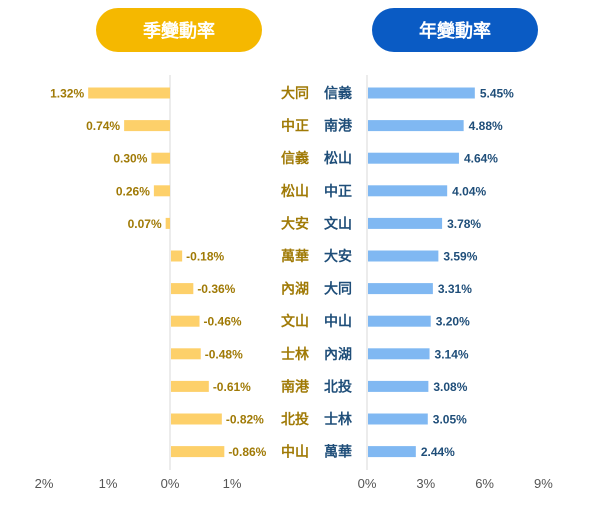 The width and height of the screenshot is (600, 520). What do you see at coordinates (223, 322) in the screenshot?
I see `quarterly-data-label: -0.46%` at bounding box center [223, 322].